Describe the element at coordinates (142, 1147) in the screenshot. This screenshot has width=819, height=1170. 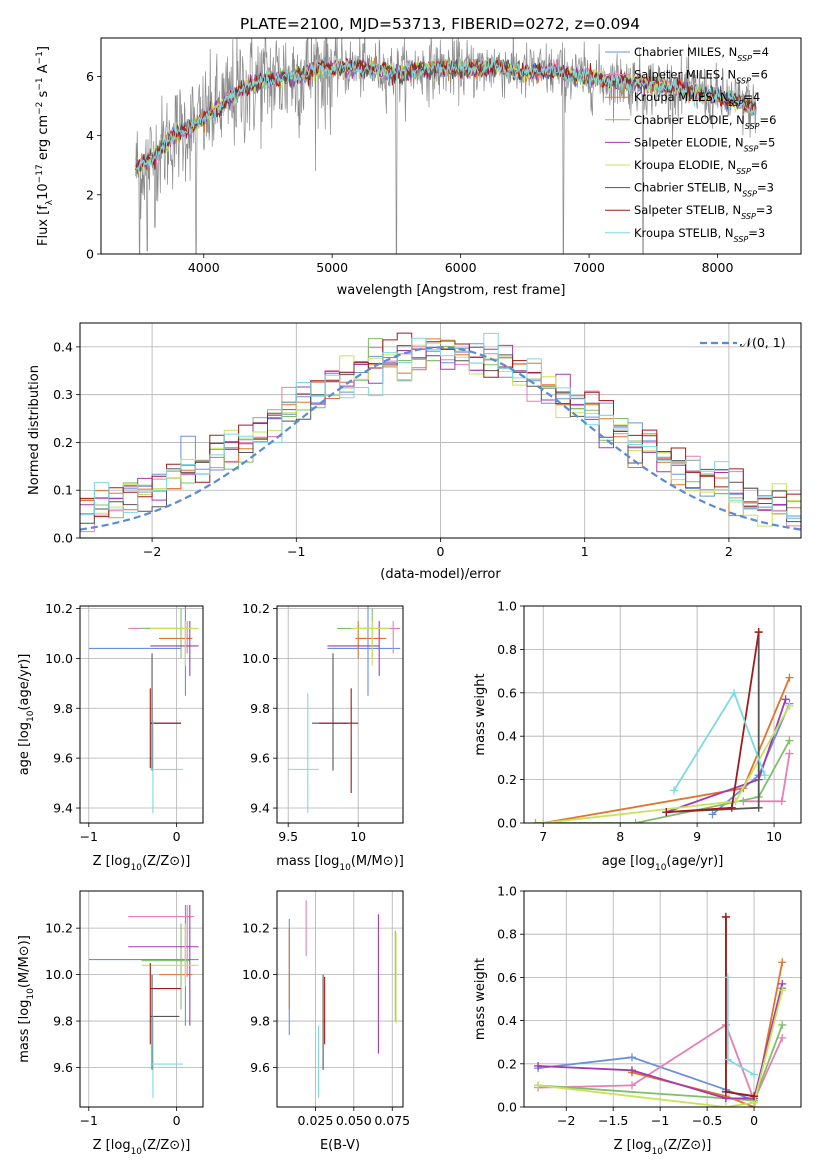
I see `mass_vs_Z-x-label: Z [log10(Z/Z⊙)]` at that location.